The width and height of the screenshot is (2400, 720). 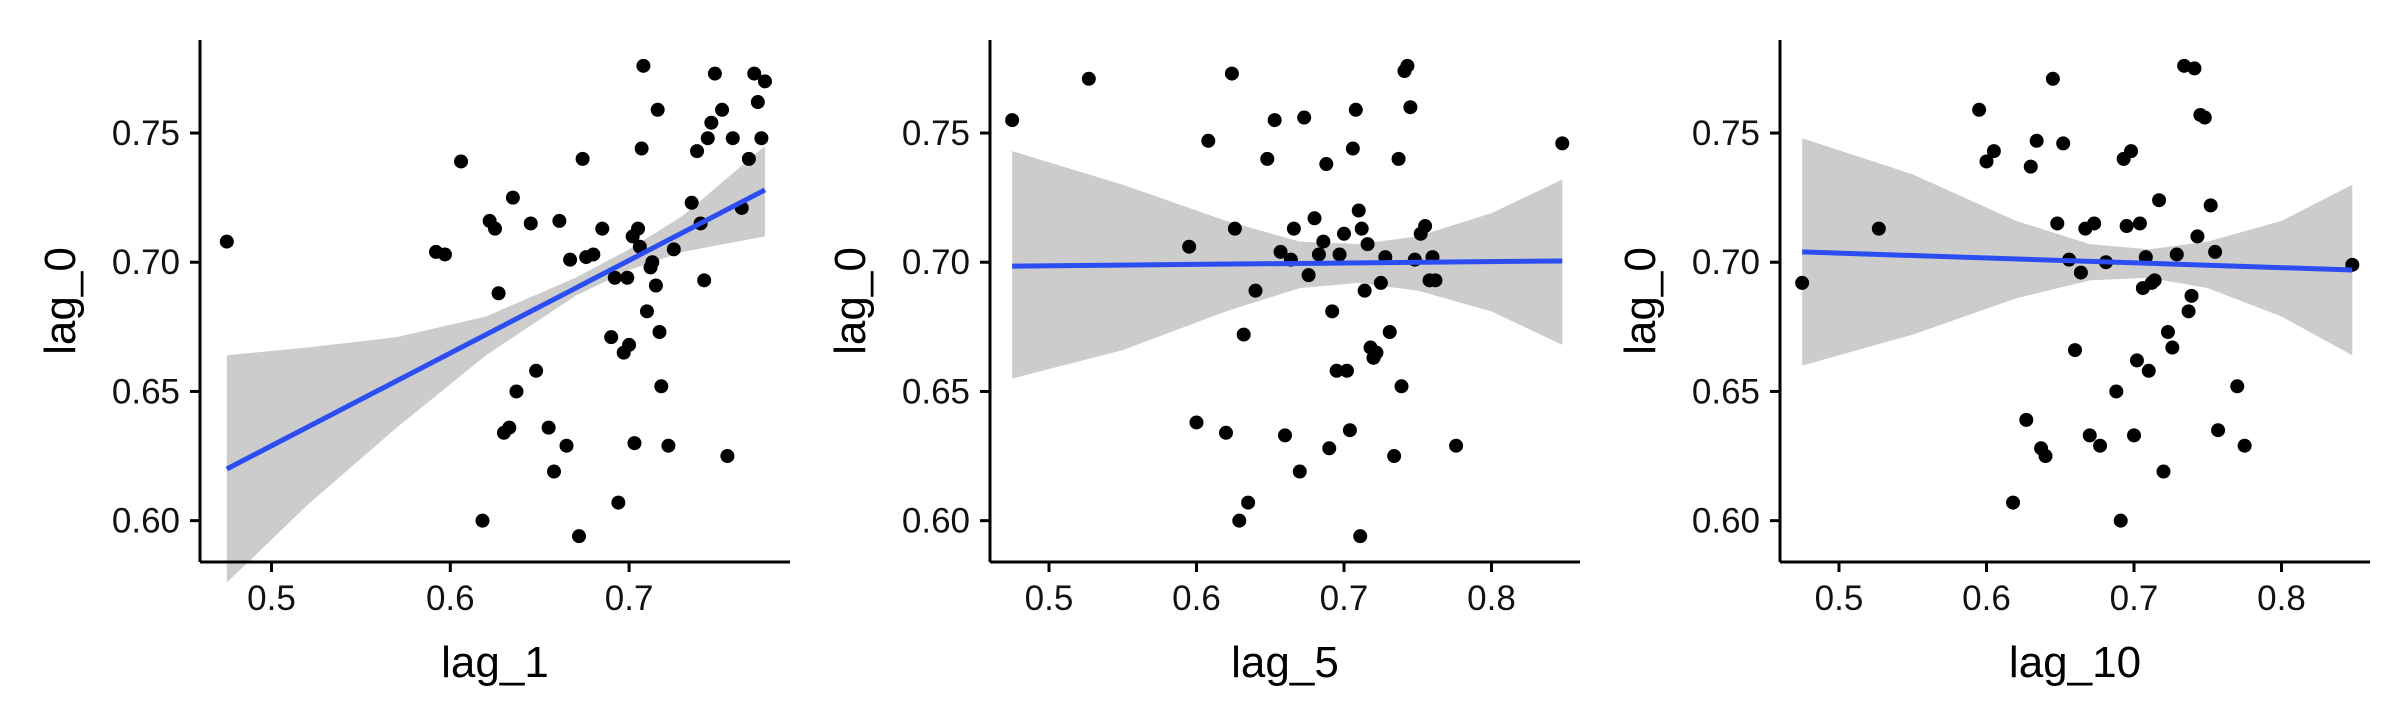 What do you see at coordinates (1726, 133) in the screenshot?
I see `y-tick-label: 0.75` at bounding box center [1726, 133].